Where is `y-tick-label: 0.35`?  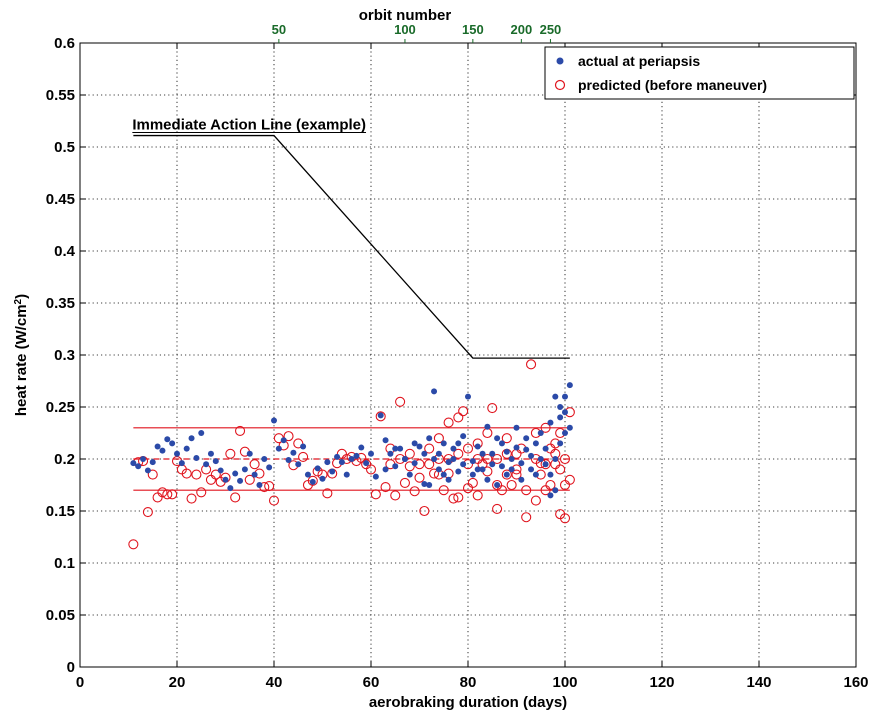
y-tick-label: 0.35 is located at coordinates (60, 303).